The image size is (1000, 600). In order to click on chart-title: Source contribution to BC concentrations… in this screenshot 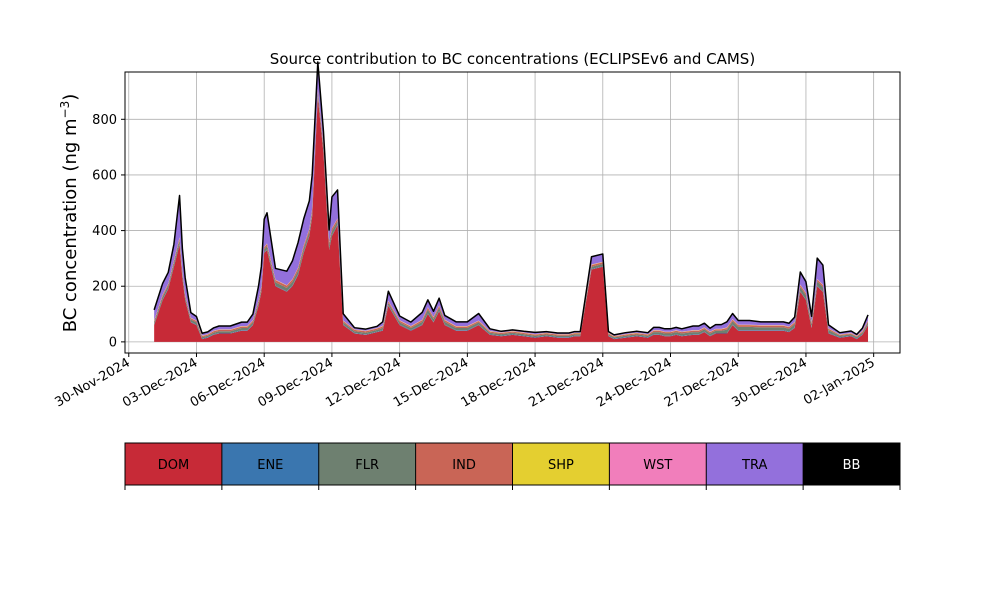, I will do `click(512, 59)`.